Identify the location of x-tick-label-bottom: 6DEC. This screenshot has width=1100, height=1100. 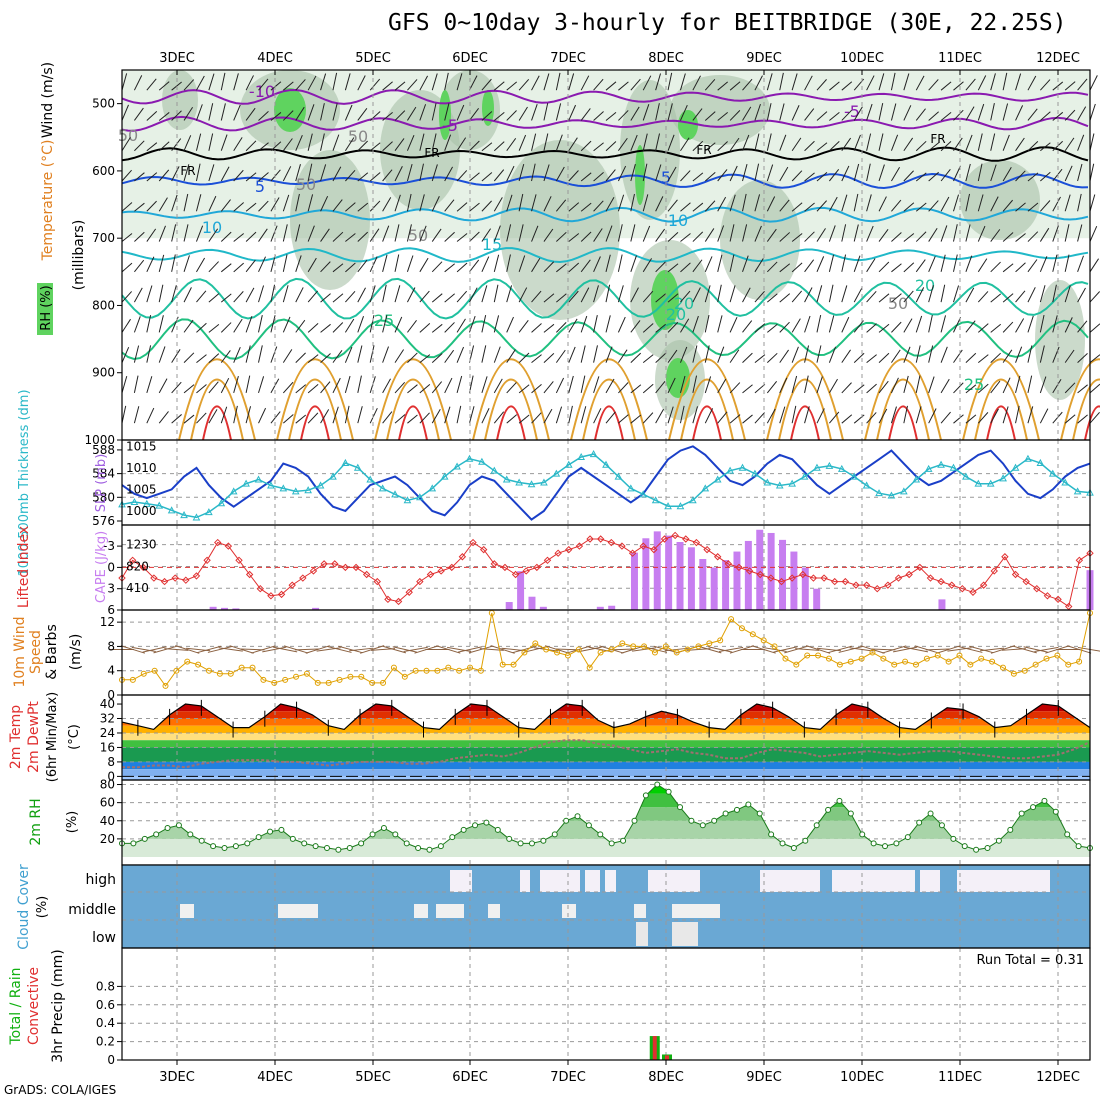
(470, 1077).